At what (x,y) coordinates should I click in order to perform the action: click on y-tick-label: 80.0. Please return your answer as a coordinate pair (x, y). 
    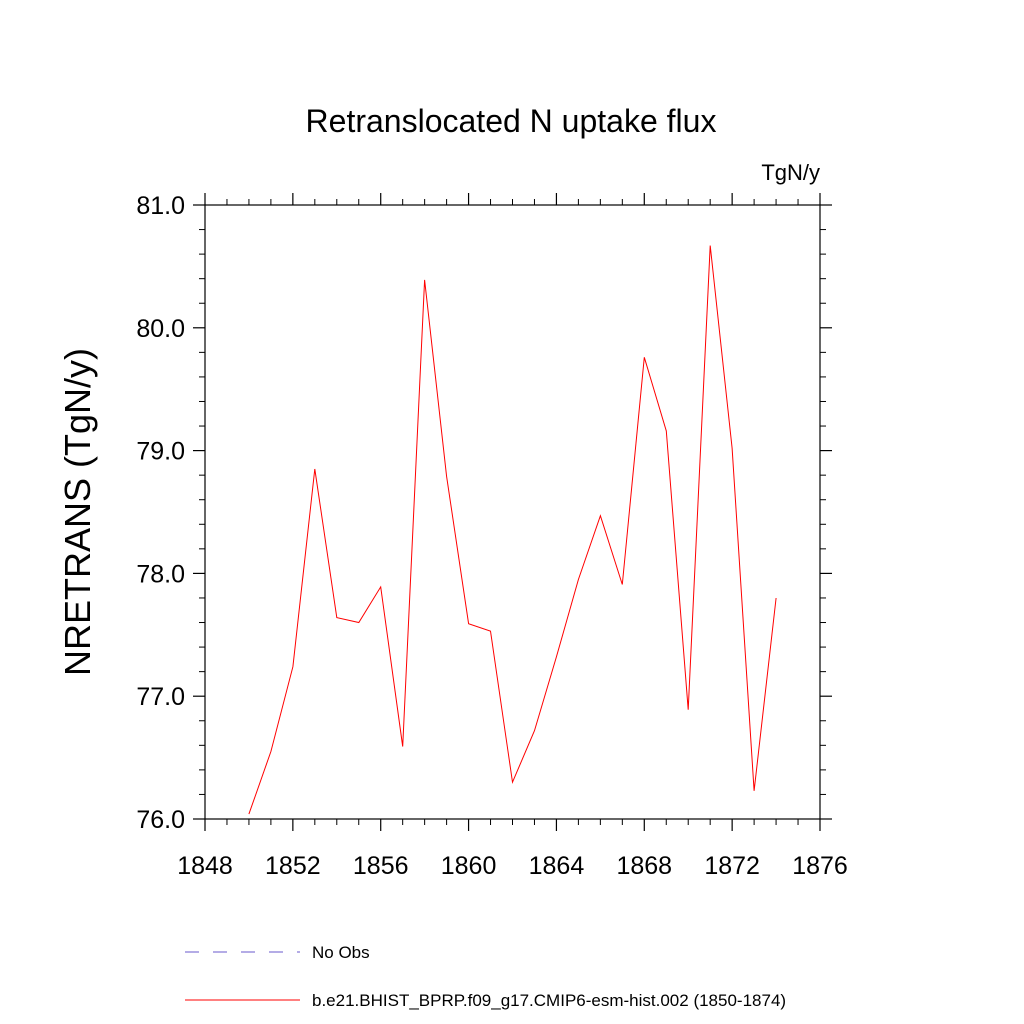
    Looking at the image, I should click on (160, 329).